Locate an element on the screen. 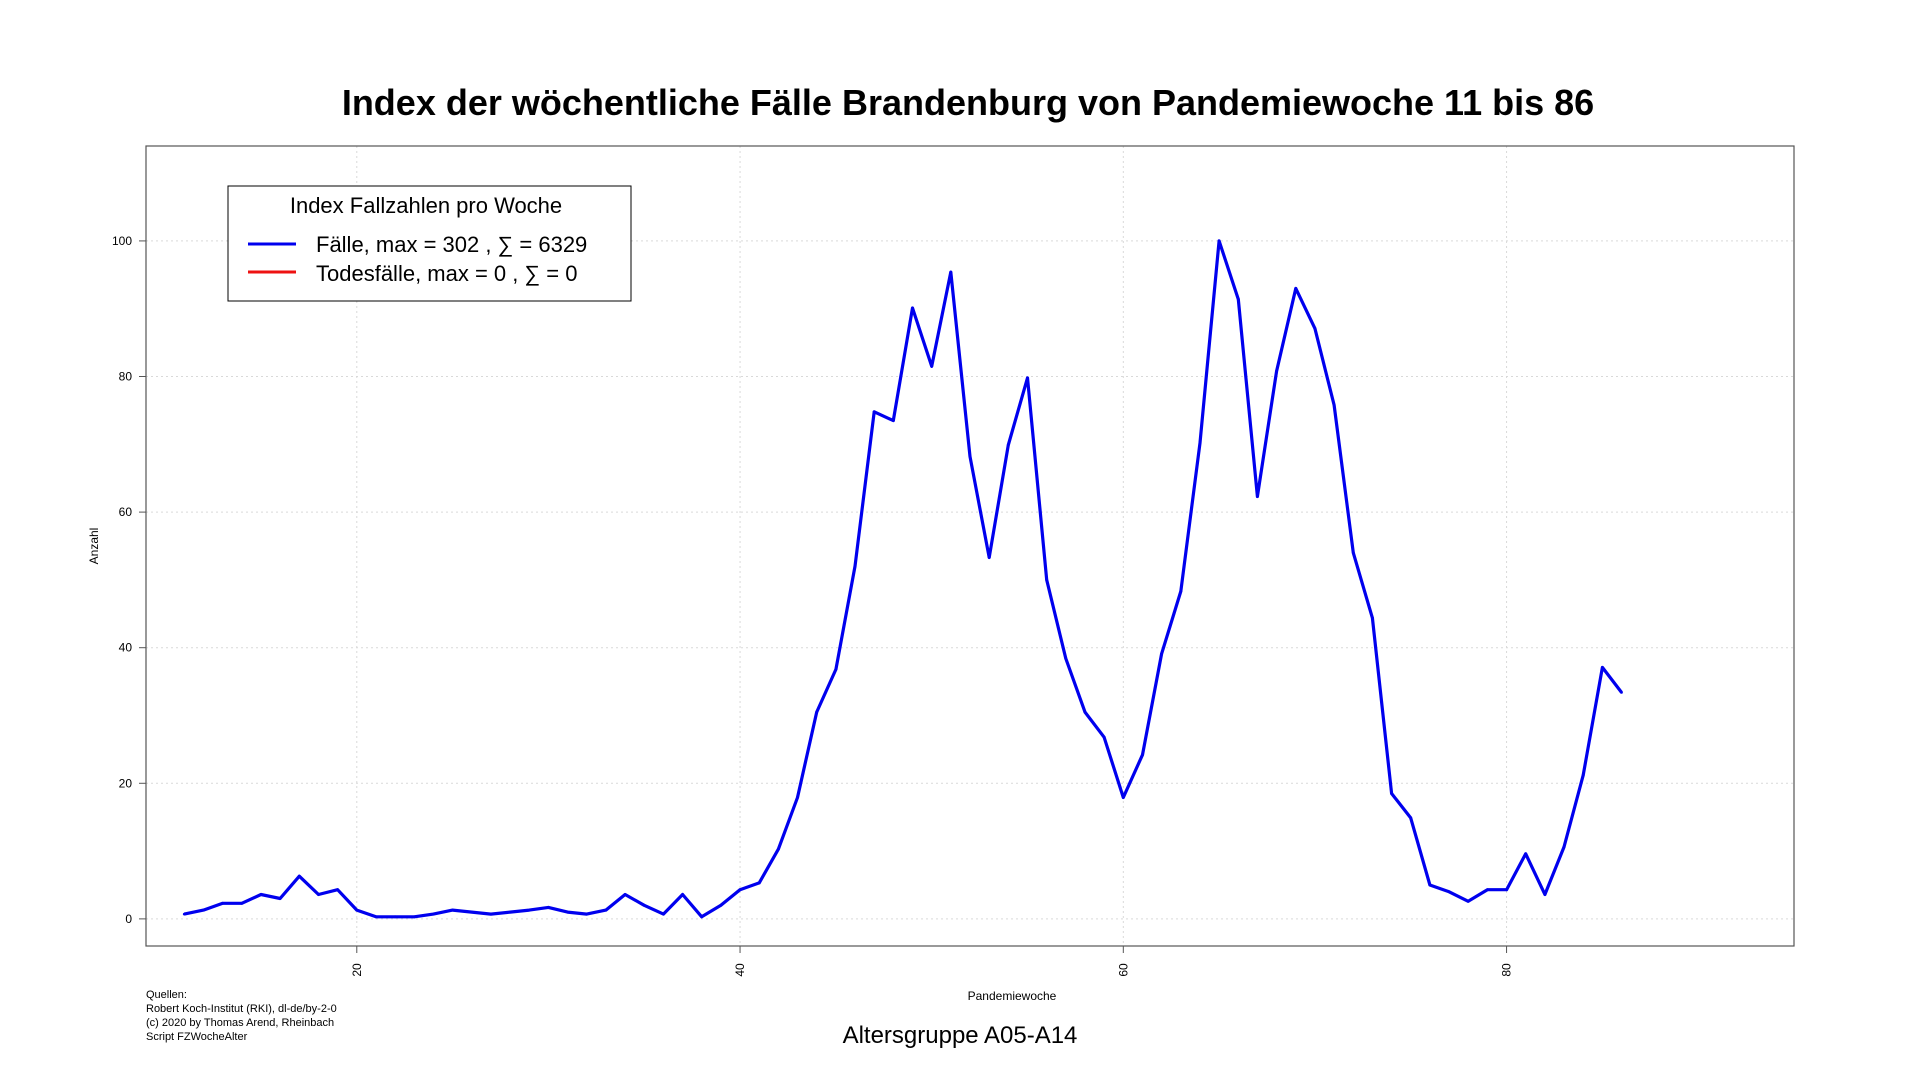 The image size is (1920, 1080). x-tick-label: 40 is located at coordinates (740, 970).